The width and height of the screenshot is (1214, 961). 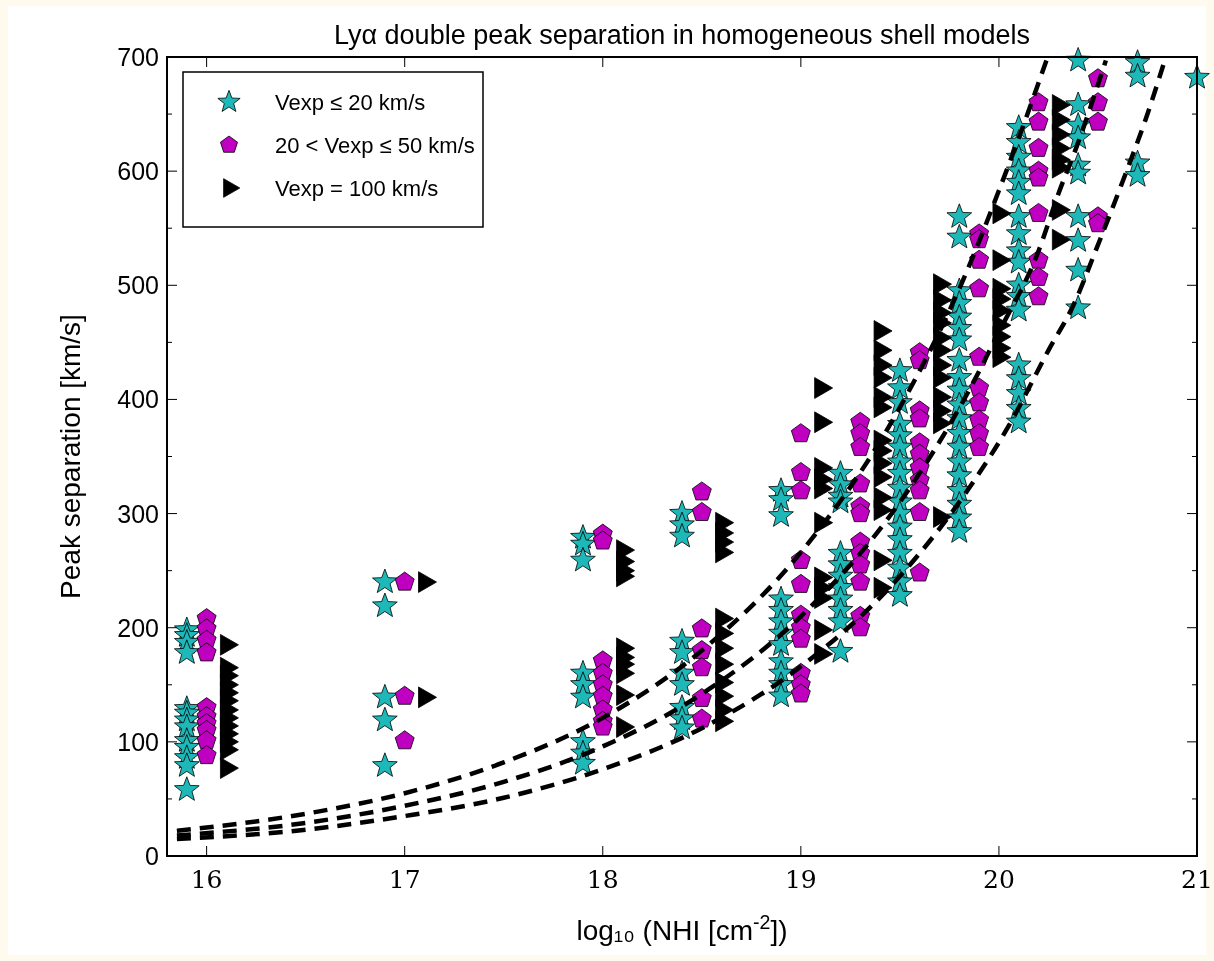 I want to click on legend-label: Vexp ≤ 20 km/s, so click(x=350, y=102).